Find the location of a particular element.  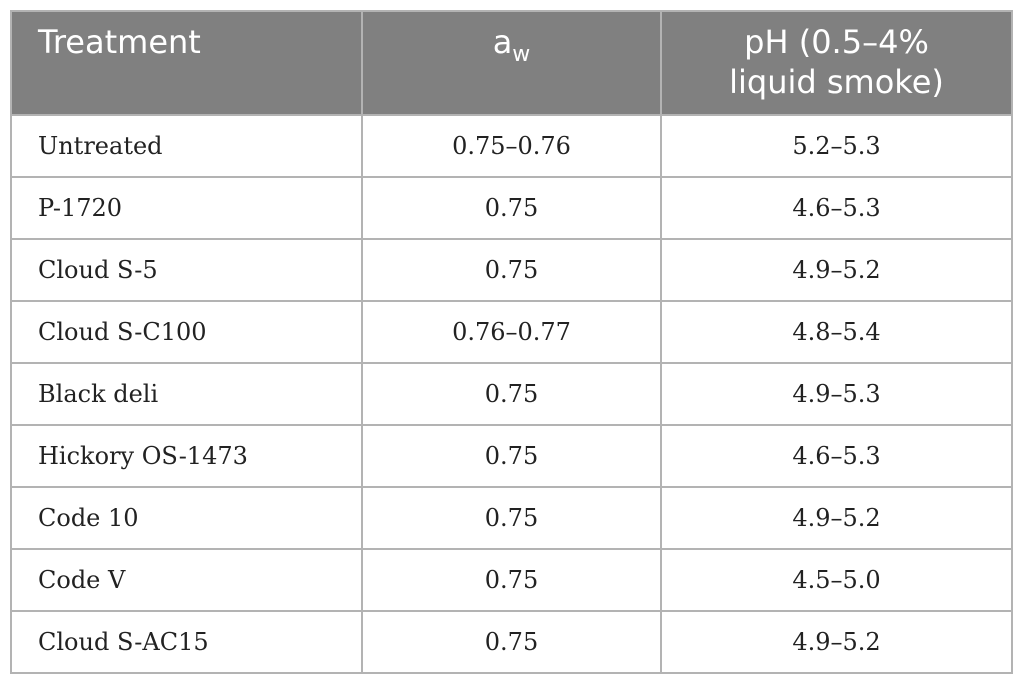

table-row: Code V 0.75 4.5–5.0 is located at coordinates (511, 580).